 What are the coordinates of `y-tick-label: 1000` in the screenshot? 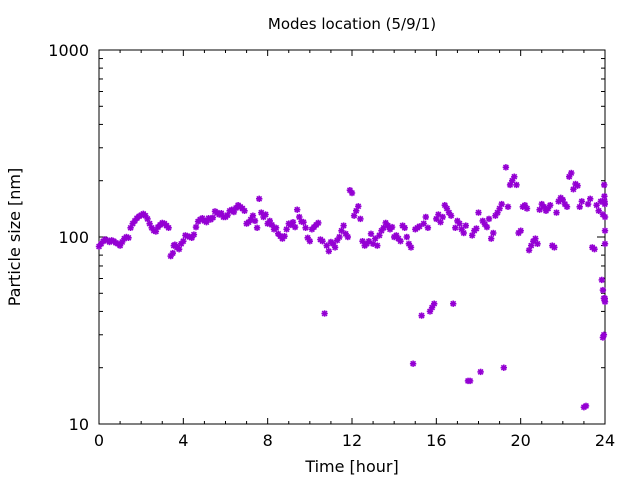 It's located at (68, 50).